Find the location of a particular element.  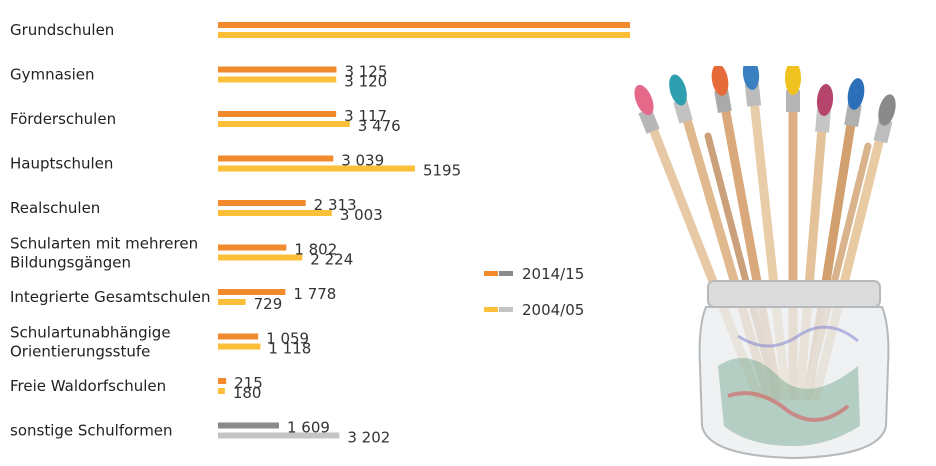

category-label: Grundschulen is located at coordinates (62, 30).